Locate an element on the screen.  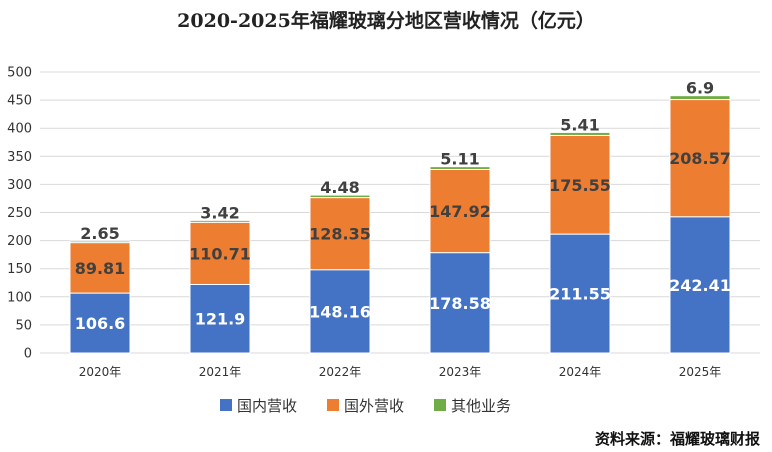
data-label: 5.11 is located at coordinates (459, 159).